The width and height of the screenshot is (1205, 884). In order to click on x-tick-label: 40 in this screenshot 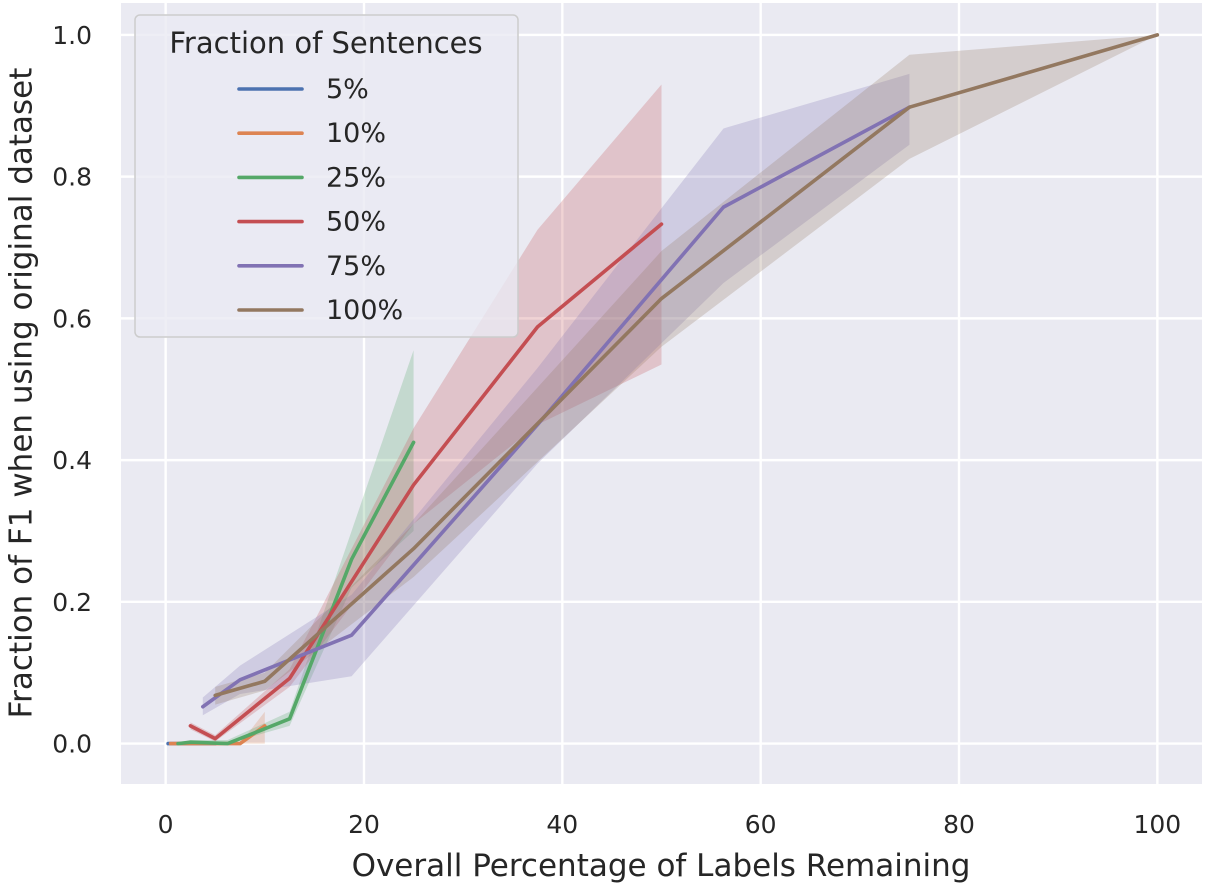, I will do `click(562, 824)`.